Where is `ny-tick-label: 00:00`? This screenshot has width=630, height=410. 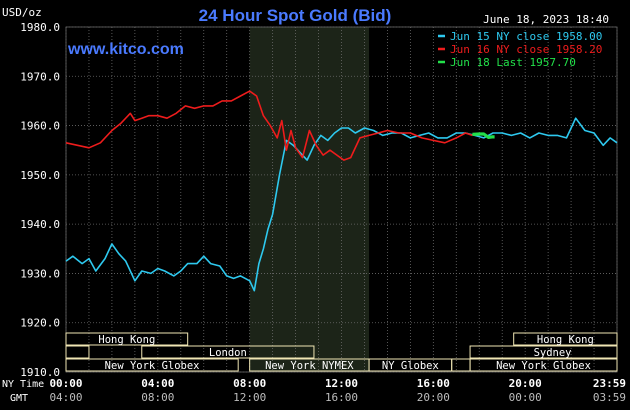 ny-tick-label: 00:00 is located at coordinates (65, 383).